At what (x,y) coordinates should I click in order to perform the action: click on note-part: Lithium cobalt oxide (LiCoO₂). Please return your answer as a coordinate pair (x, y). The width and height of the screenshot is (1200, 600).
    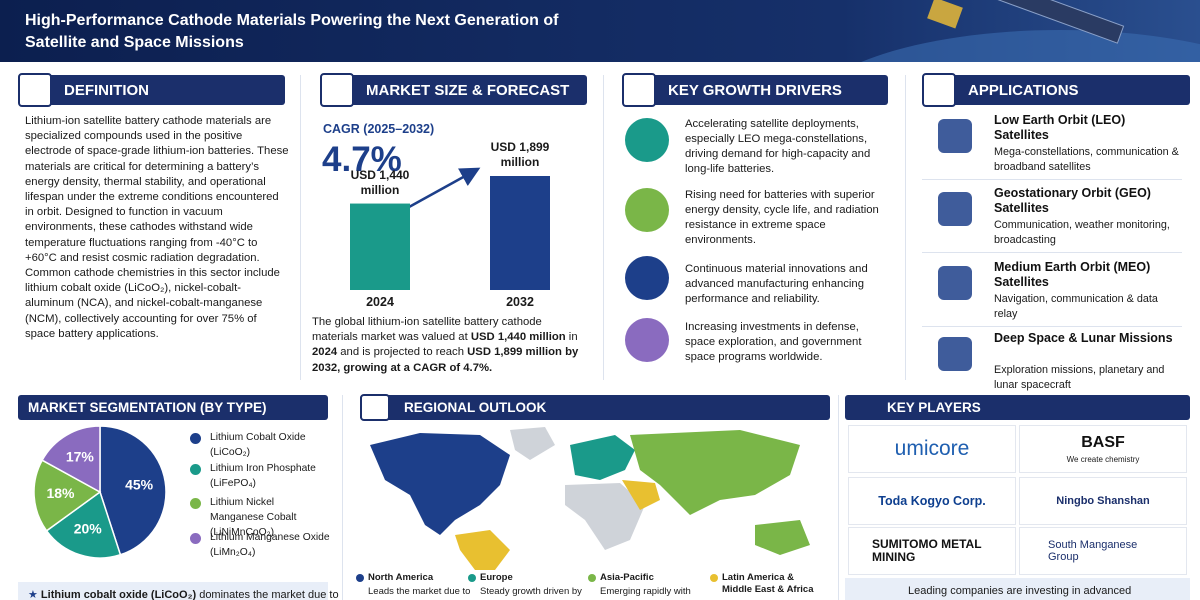
    Looking at the image, I should click on (118, 594).